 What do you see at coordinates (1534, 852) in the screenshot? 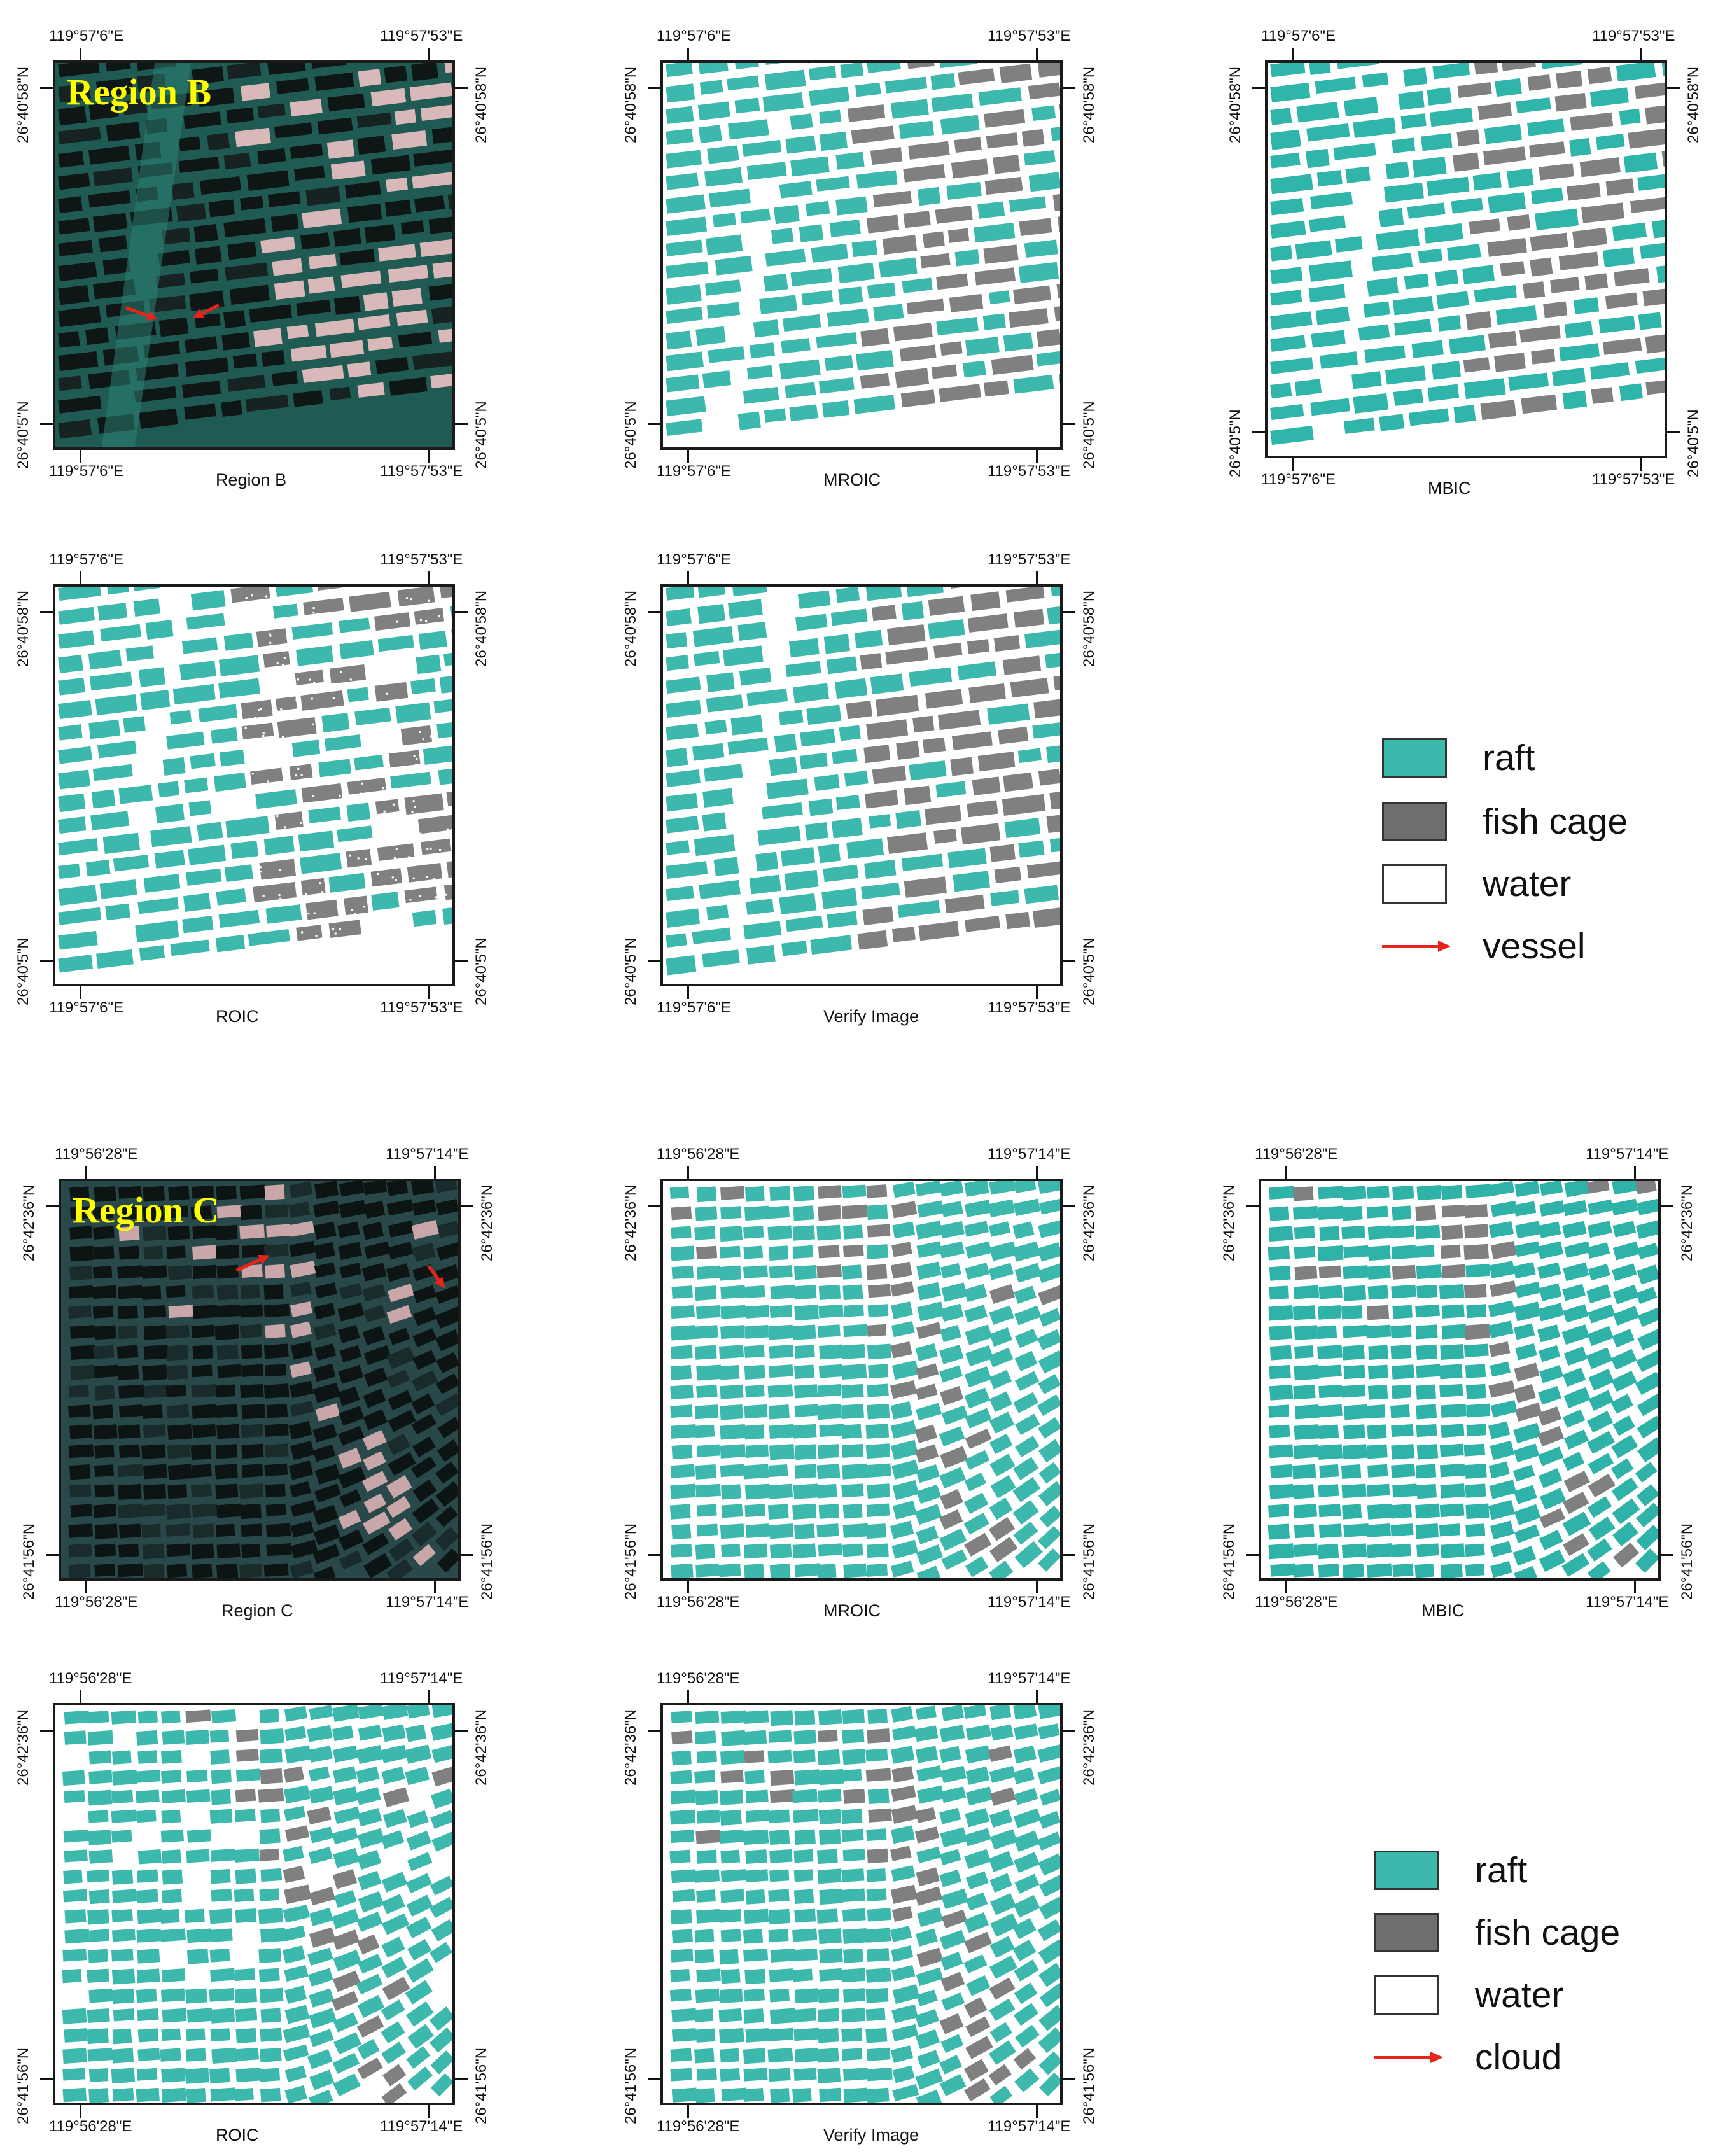
I see `legend-region-b: raft fish cage water vessel` at bounding box center [1534, 852].